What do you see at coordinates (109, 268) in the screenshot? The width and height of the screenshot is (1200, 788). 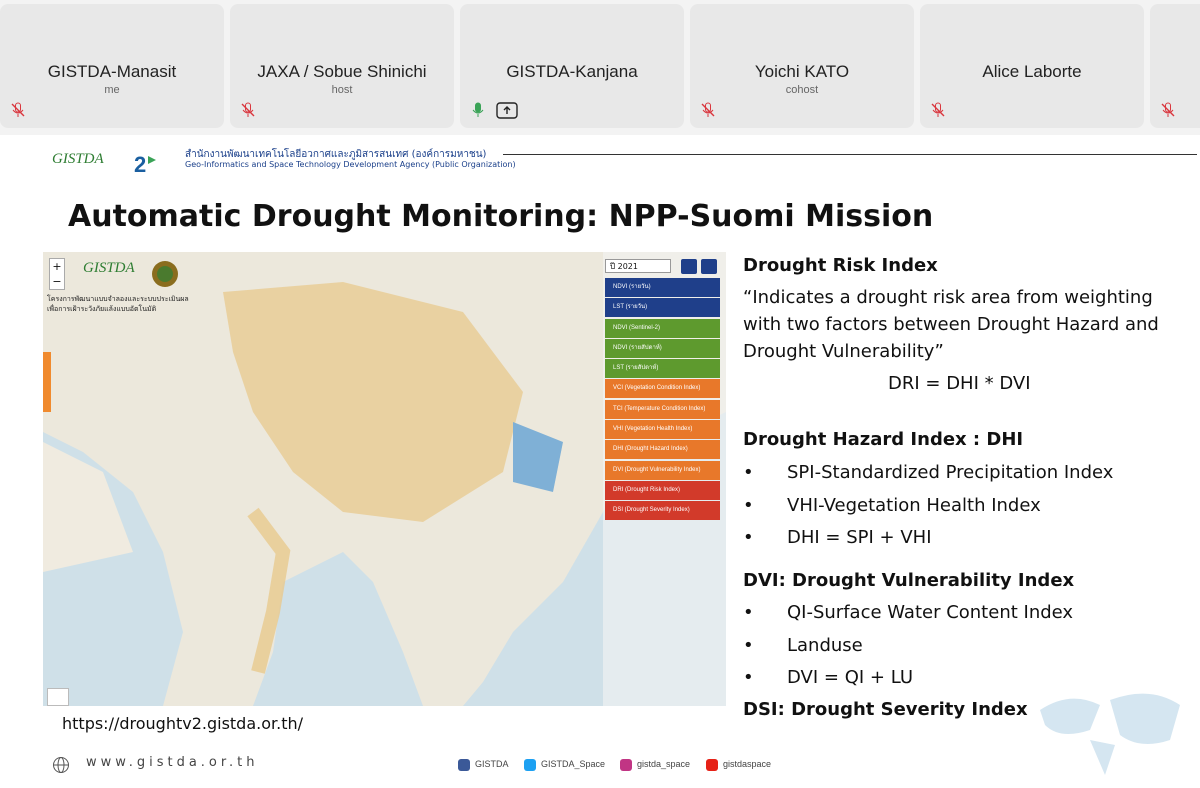 I see `map-logo: GISTDA` at bounding box center [109, 268].